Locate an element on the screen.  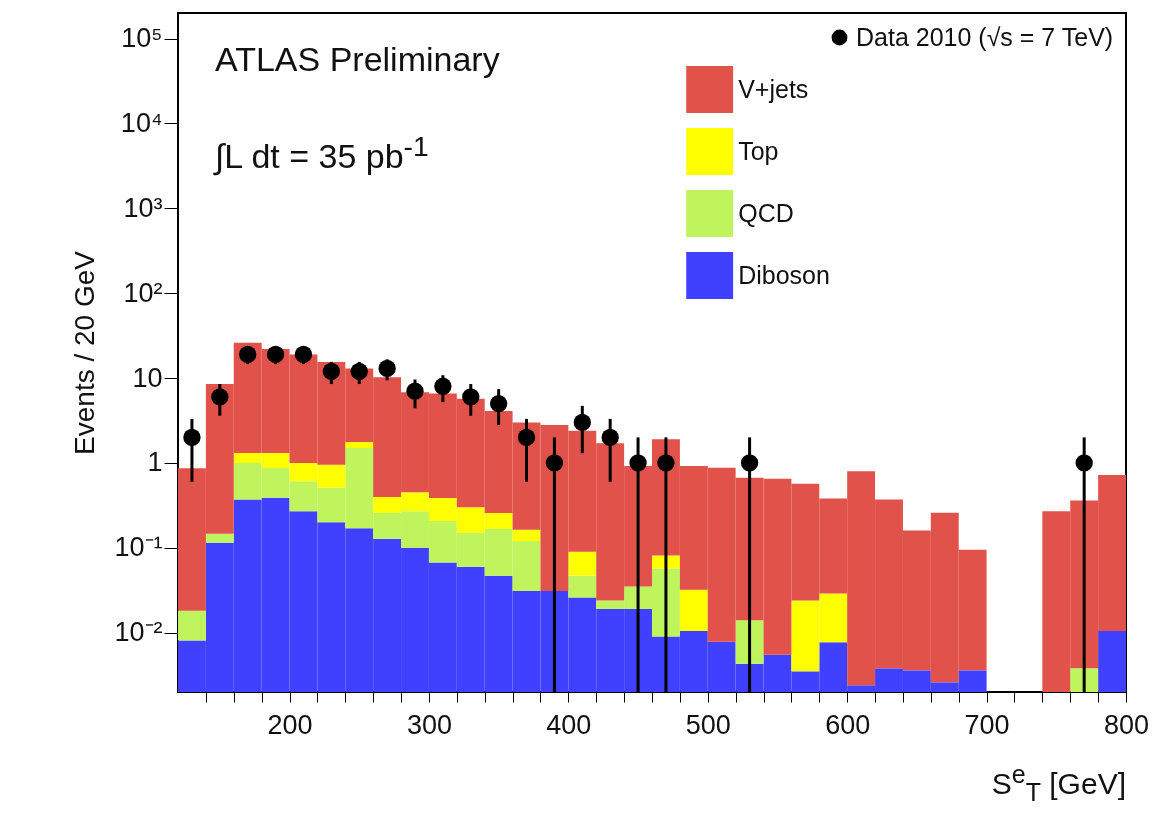
y-axis-title: Events / 20 GeV is located at coordinates (85, 352).